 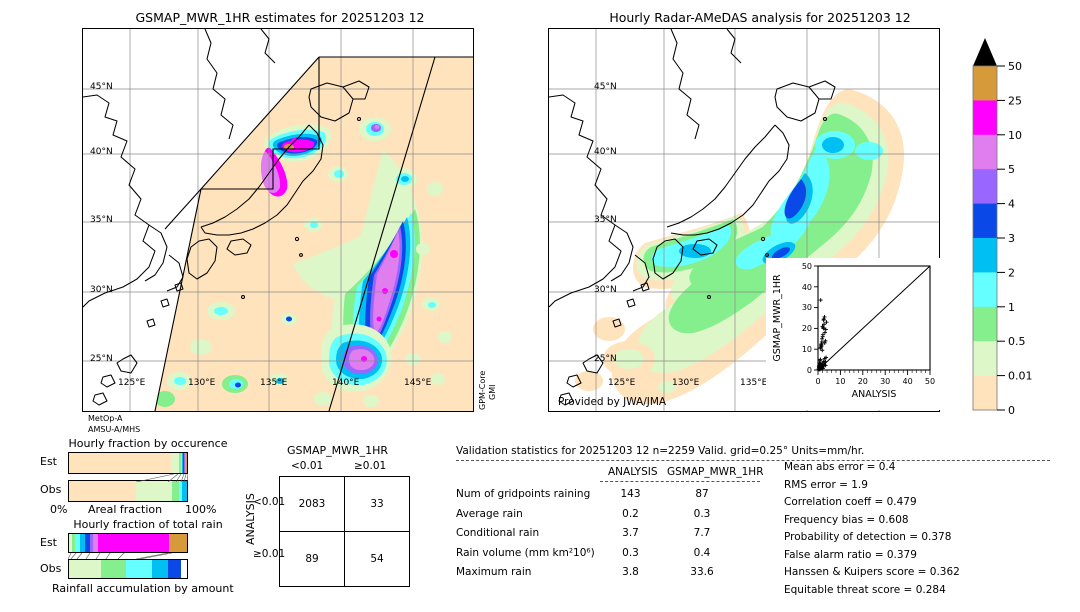 What do you see at coordinates (1011, 410) in the screenshot?
I see `colorbar-label: 0` at bounding box center [1011, 410].